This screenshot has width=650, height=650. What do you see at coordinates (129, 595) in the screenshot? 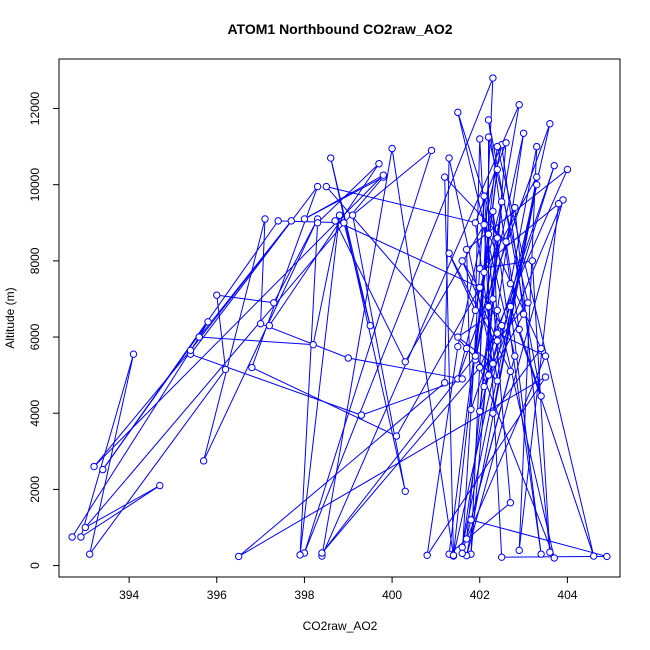
I see `x-tick-label: 394` at bounding box center [129, 595].